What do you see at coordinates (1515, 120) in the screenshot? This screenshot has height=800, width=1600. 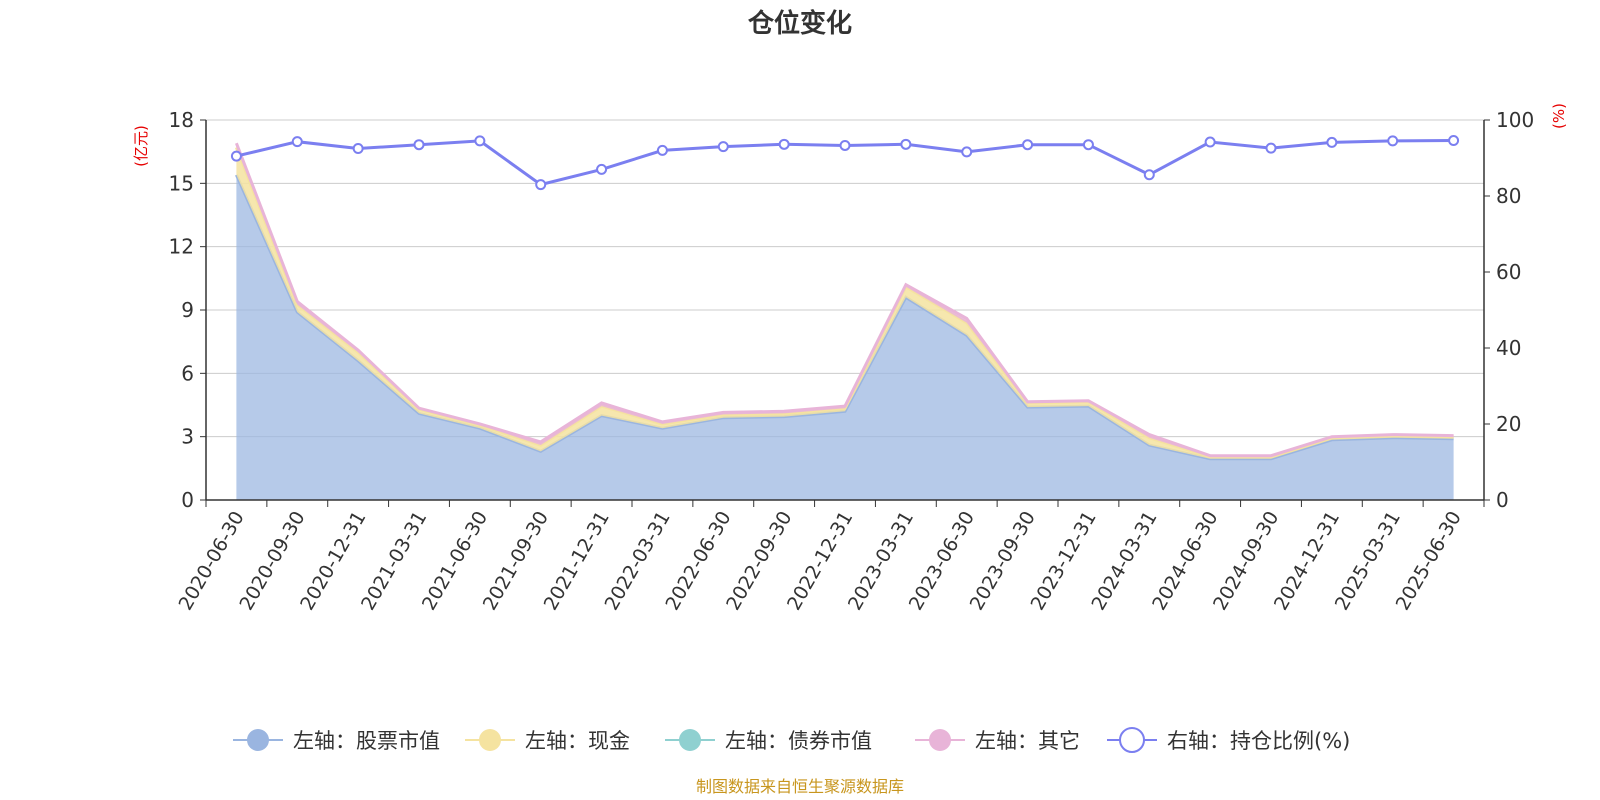 I see `right-tick-label: 100` at bounding box center [1515, 120].